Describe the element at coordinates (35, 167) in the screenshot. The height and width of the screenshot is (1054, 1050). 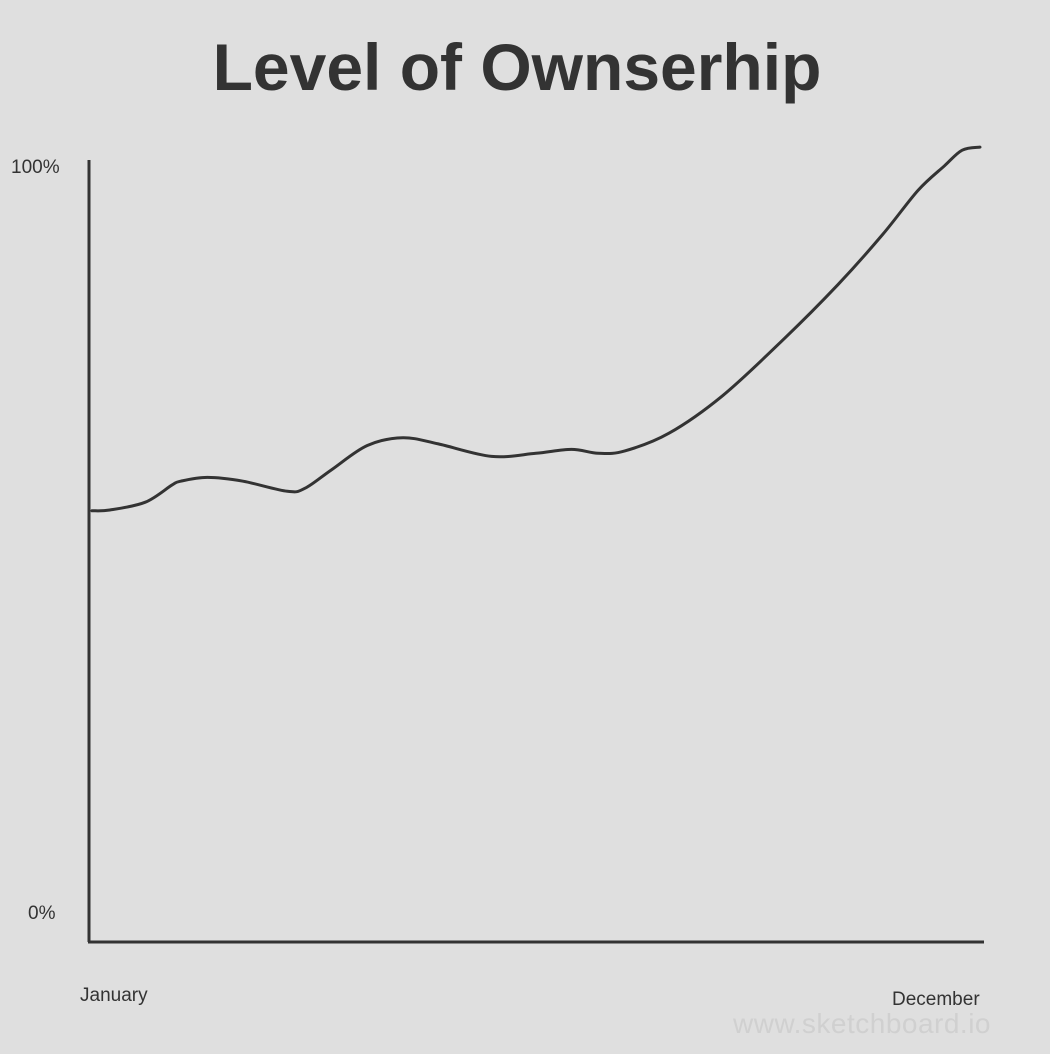
I see `y-tick-label-top: 100%` at that location.